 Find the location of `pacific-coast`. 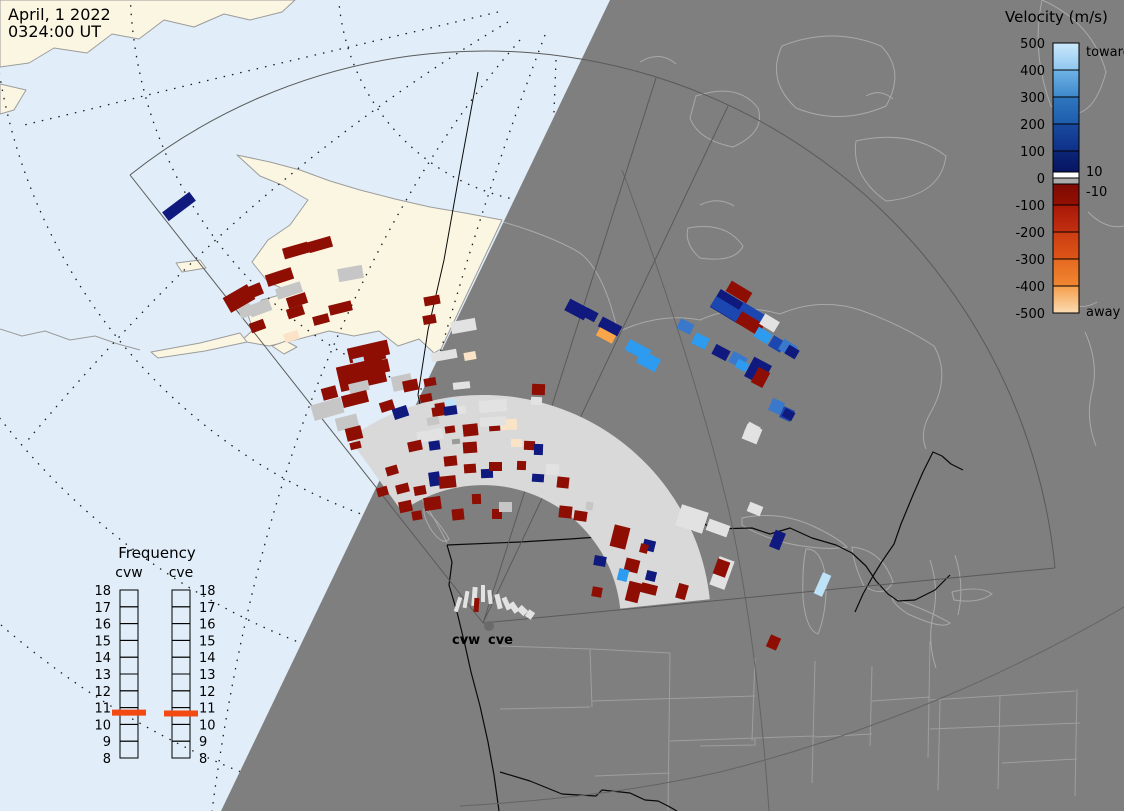

pacific-coast is located at coordinates (473, 677).